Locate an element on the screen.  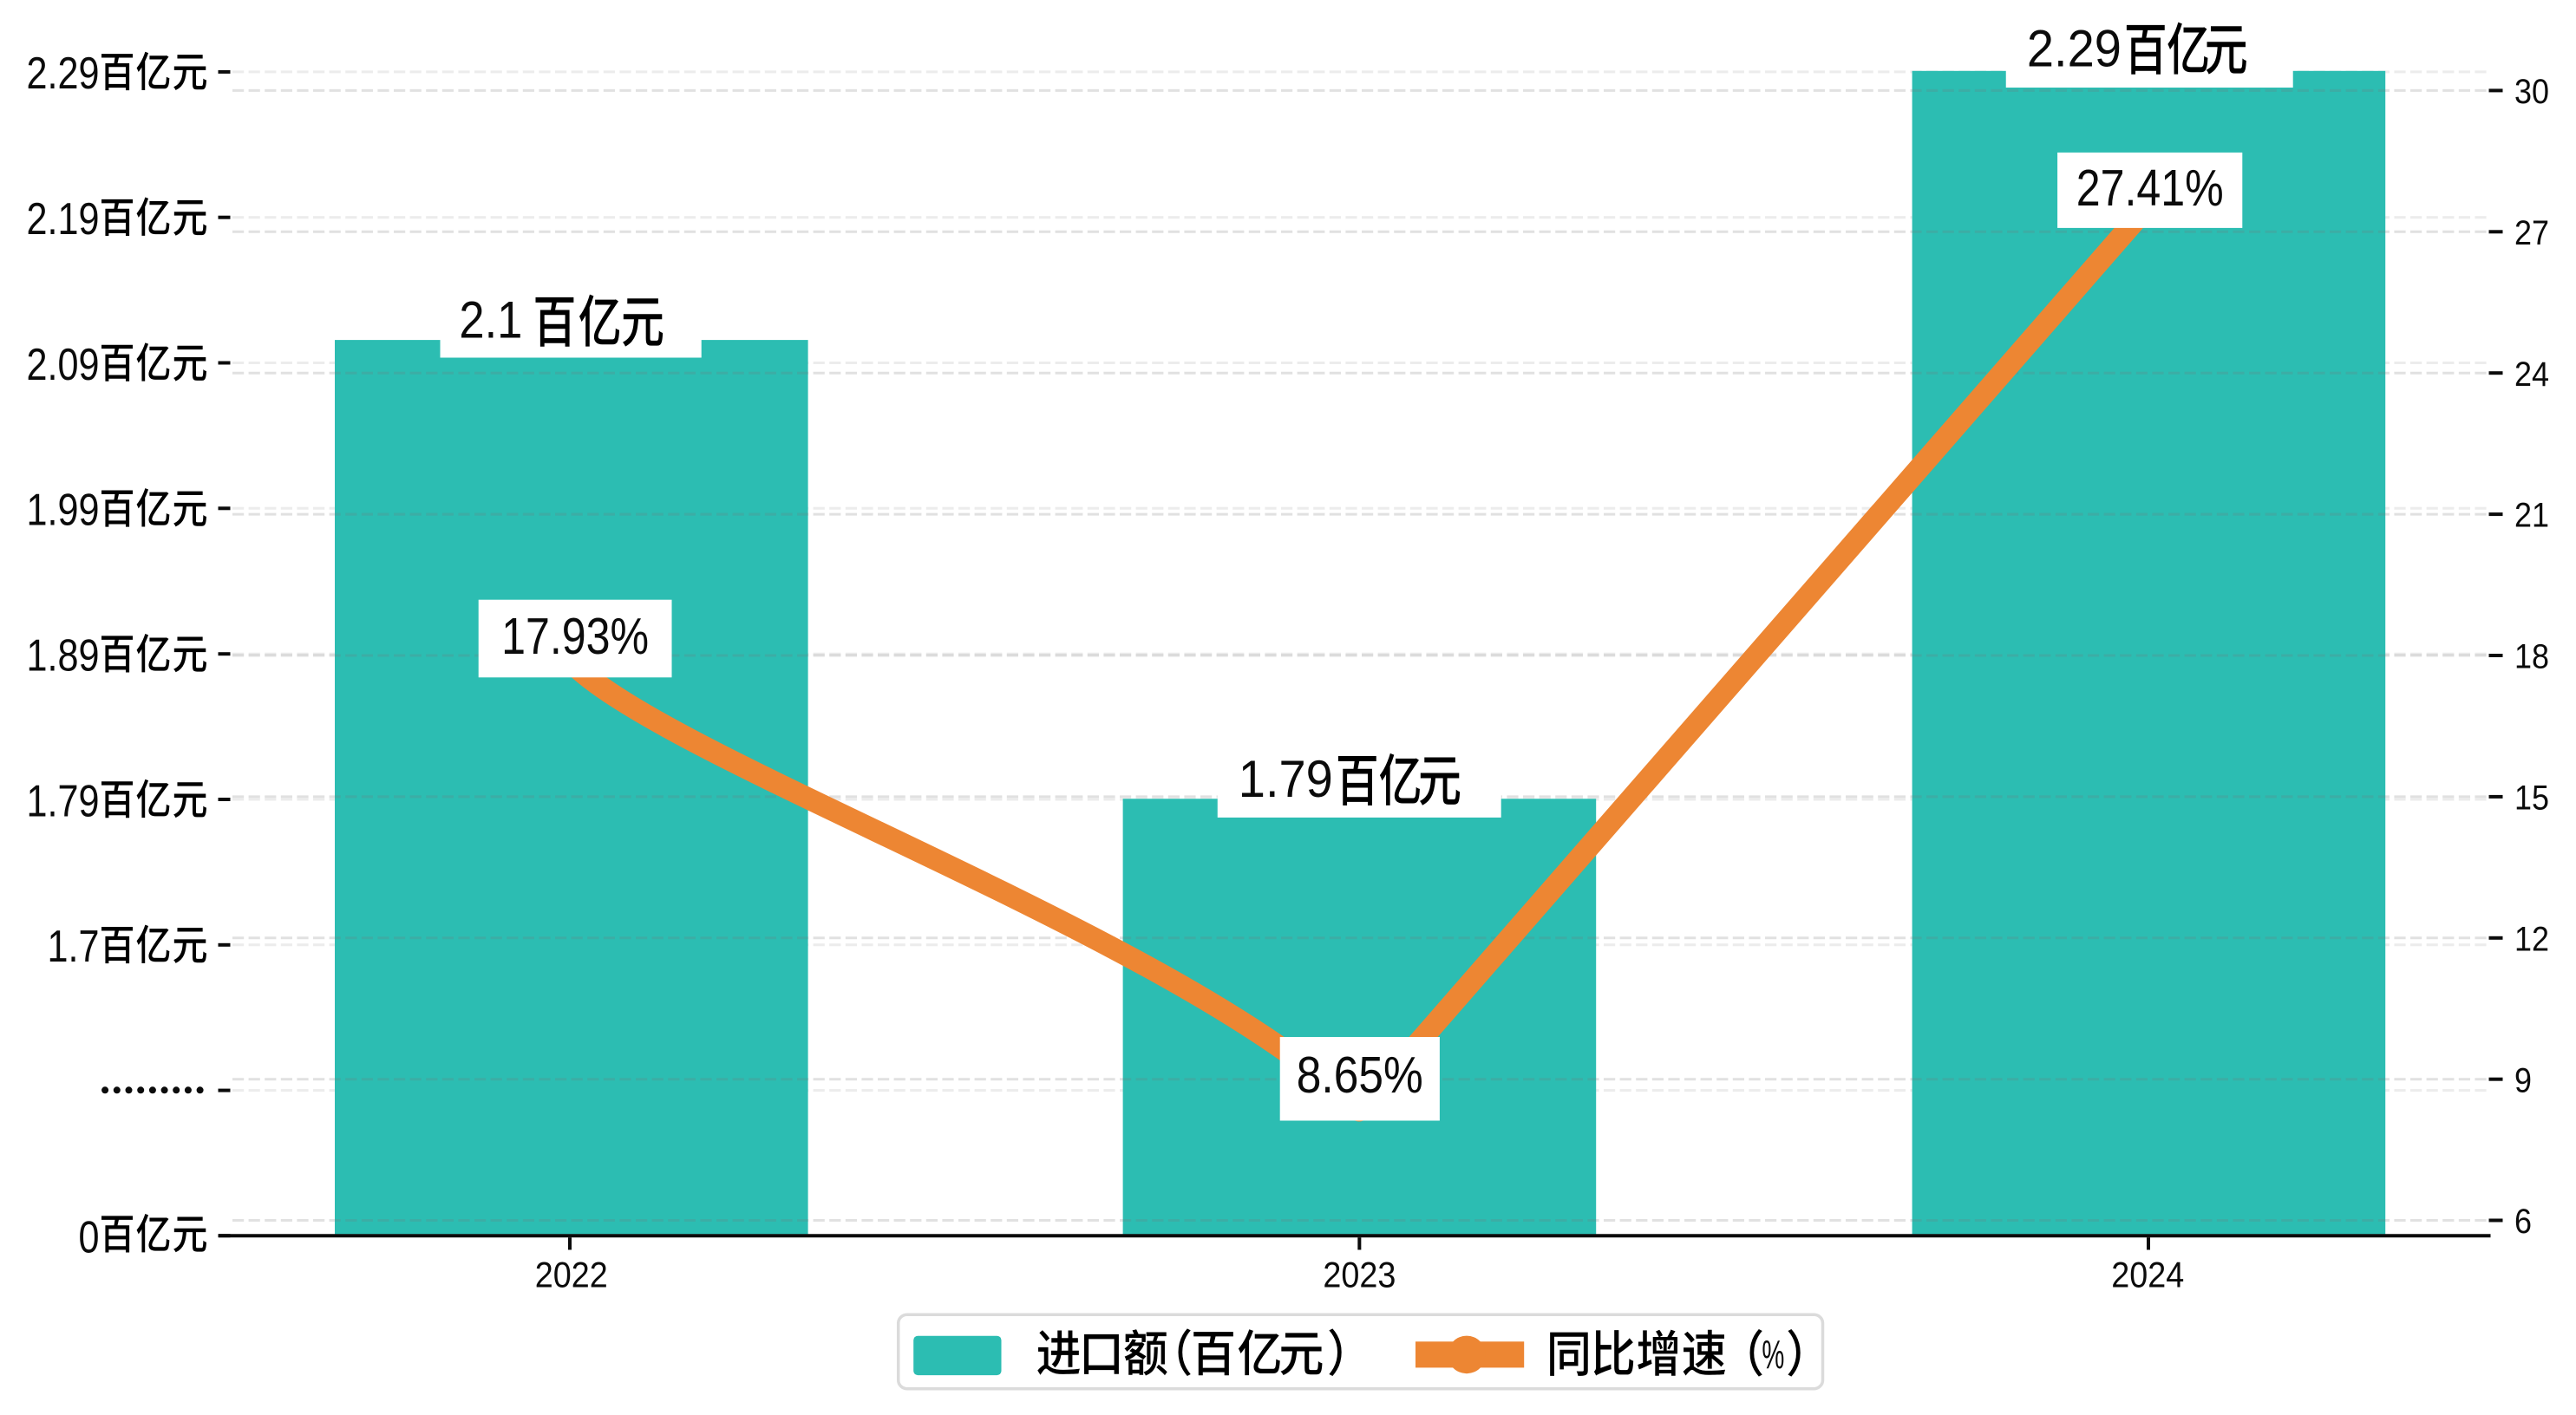
svg-text: 2022 is located at coordinates (571, 1275).